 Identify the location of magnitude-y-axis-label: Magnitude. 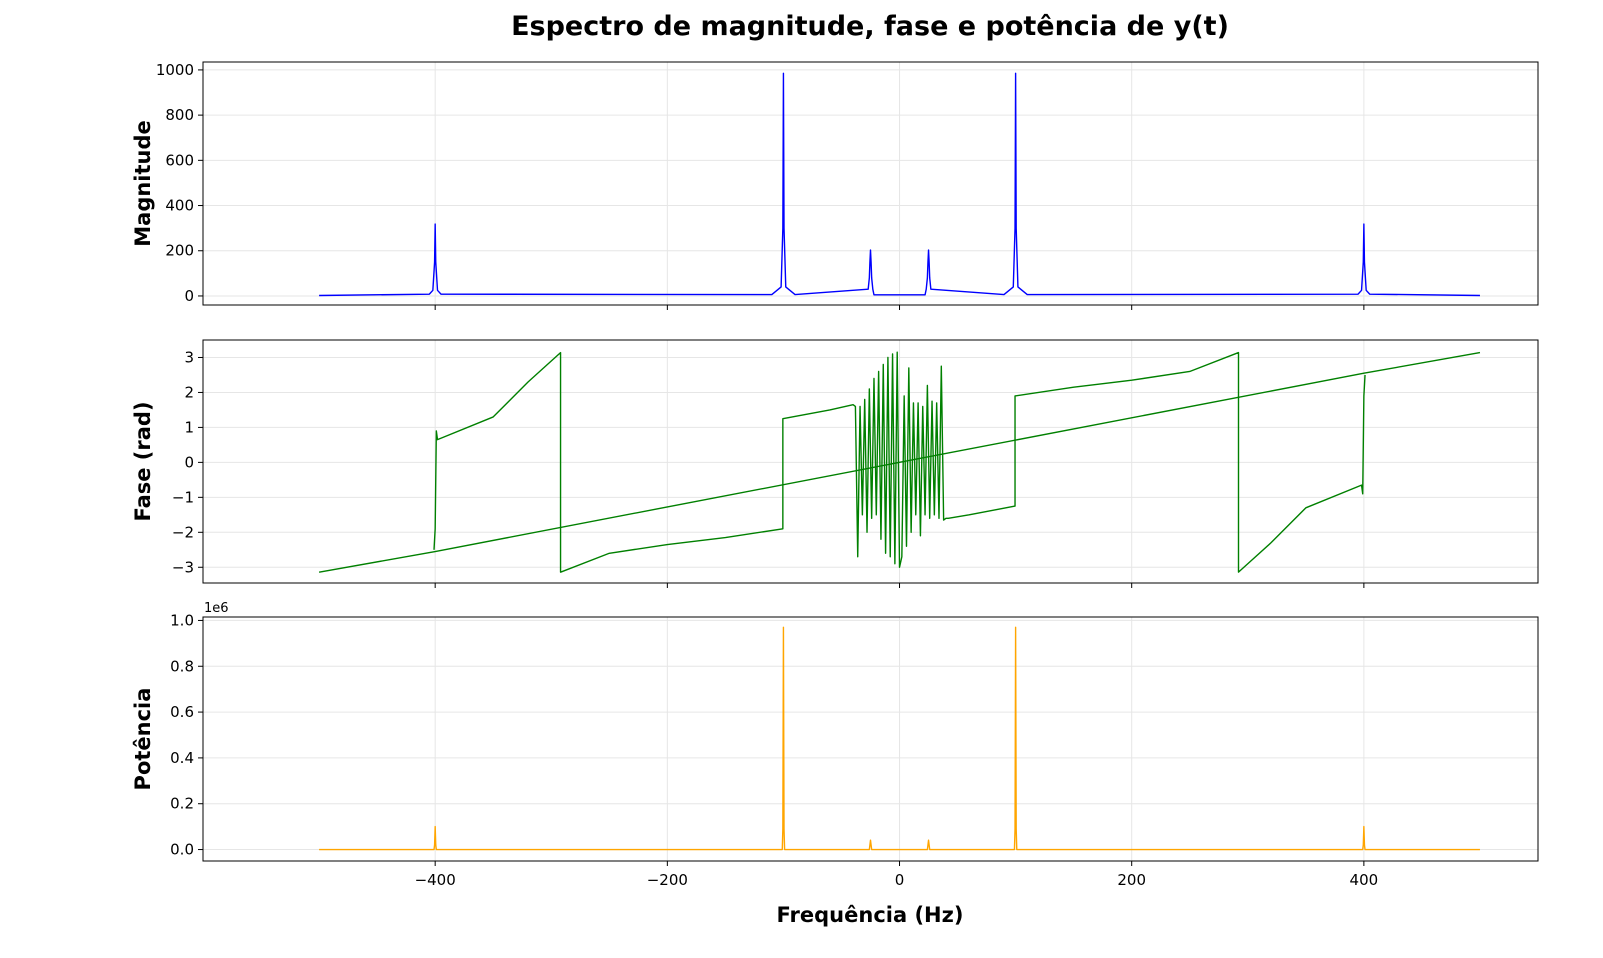
(143, 183).